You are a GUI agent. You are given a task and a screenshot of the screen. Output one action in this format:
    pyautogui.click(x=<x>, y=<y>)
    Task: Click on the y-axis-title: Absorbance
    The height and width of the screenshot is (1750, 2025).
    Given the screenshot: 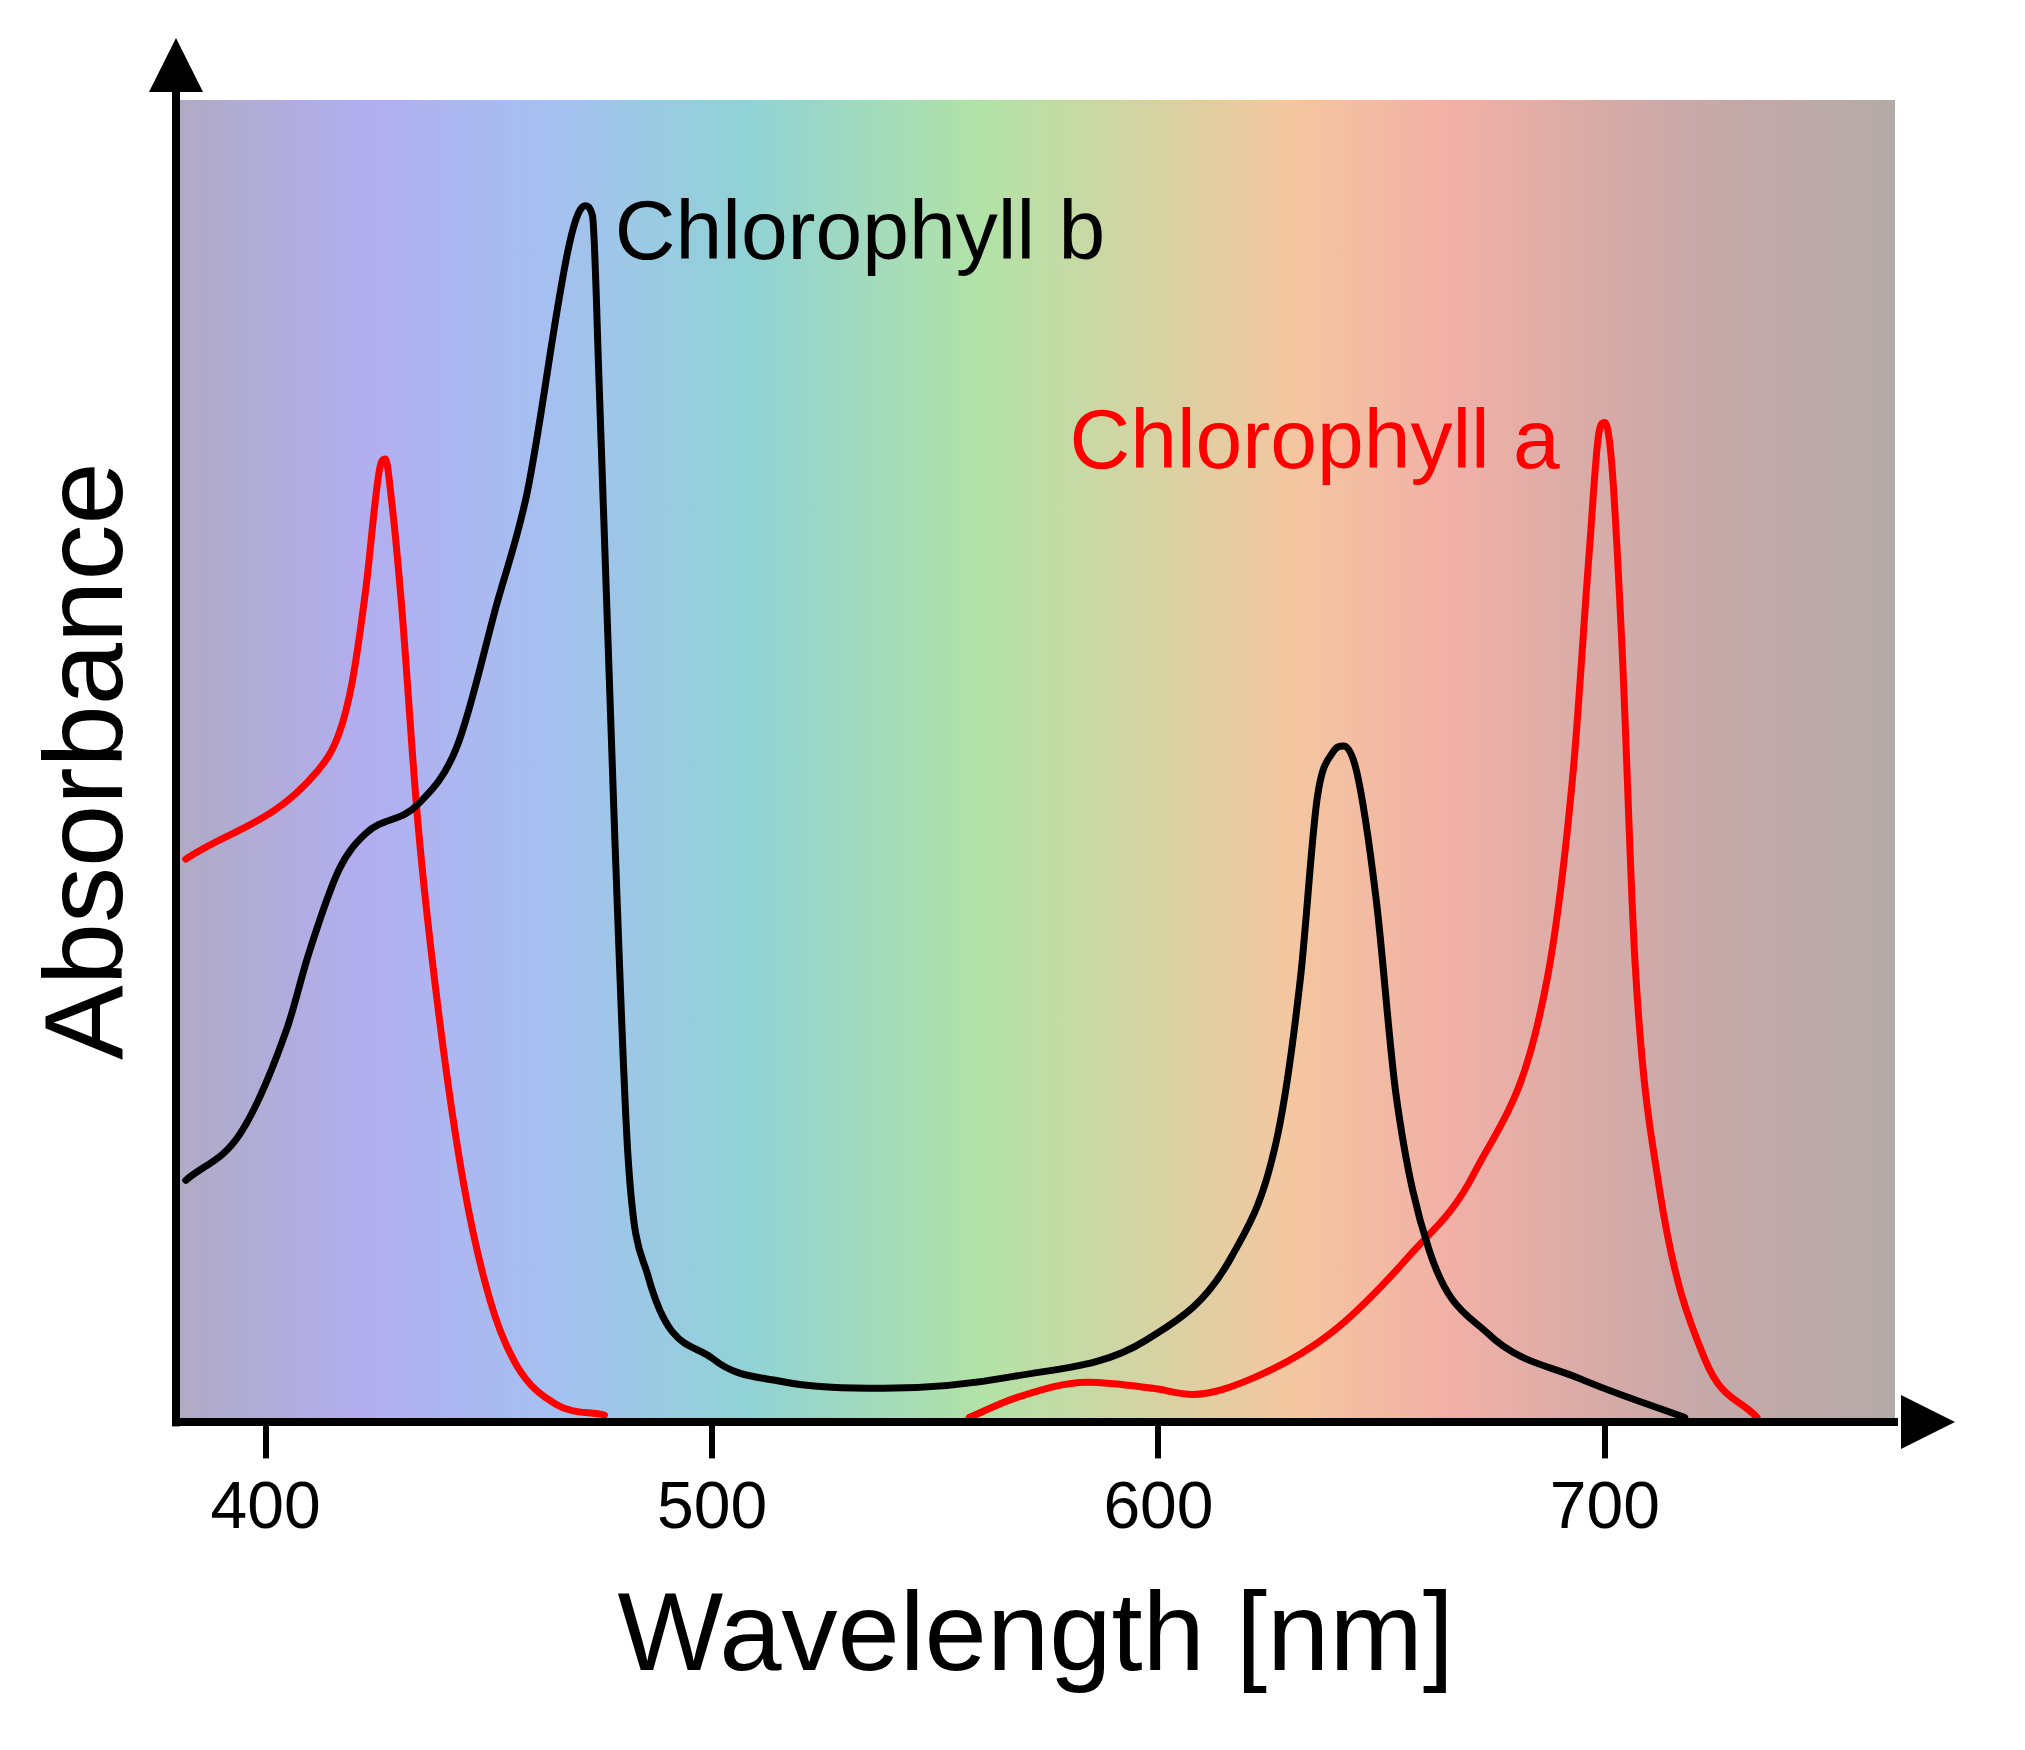 What is the action you would take?
    pyautogui.click(x=84, y=761)
    